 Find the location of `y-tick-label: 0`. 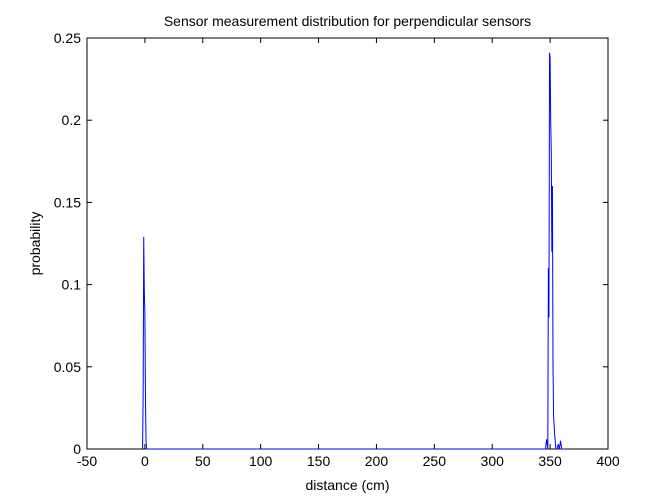

y-tick-label: 0 is located at coordinates (77, 449).